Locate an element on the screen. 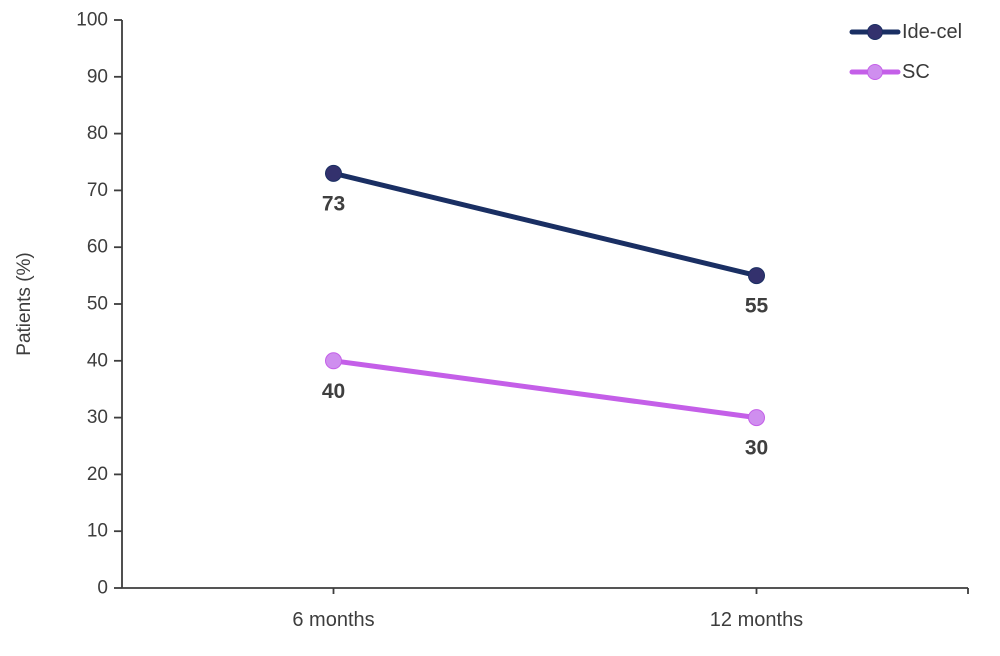 This screenshot has height=656, width=1000. legend-item-sc: SC is located at coordinates (889, 72).